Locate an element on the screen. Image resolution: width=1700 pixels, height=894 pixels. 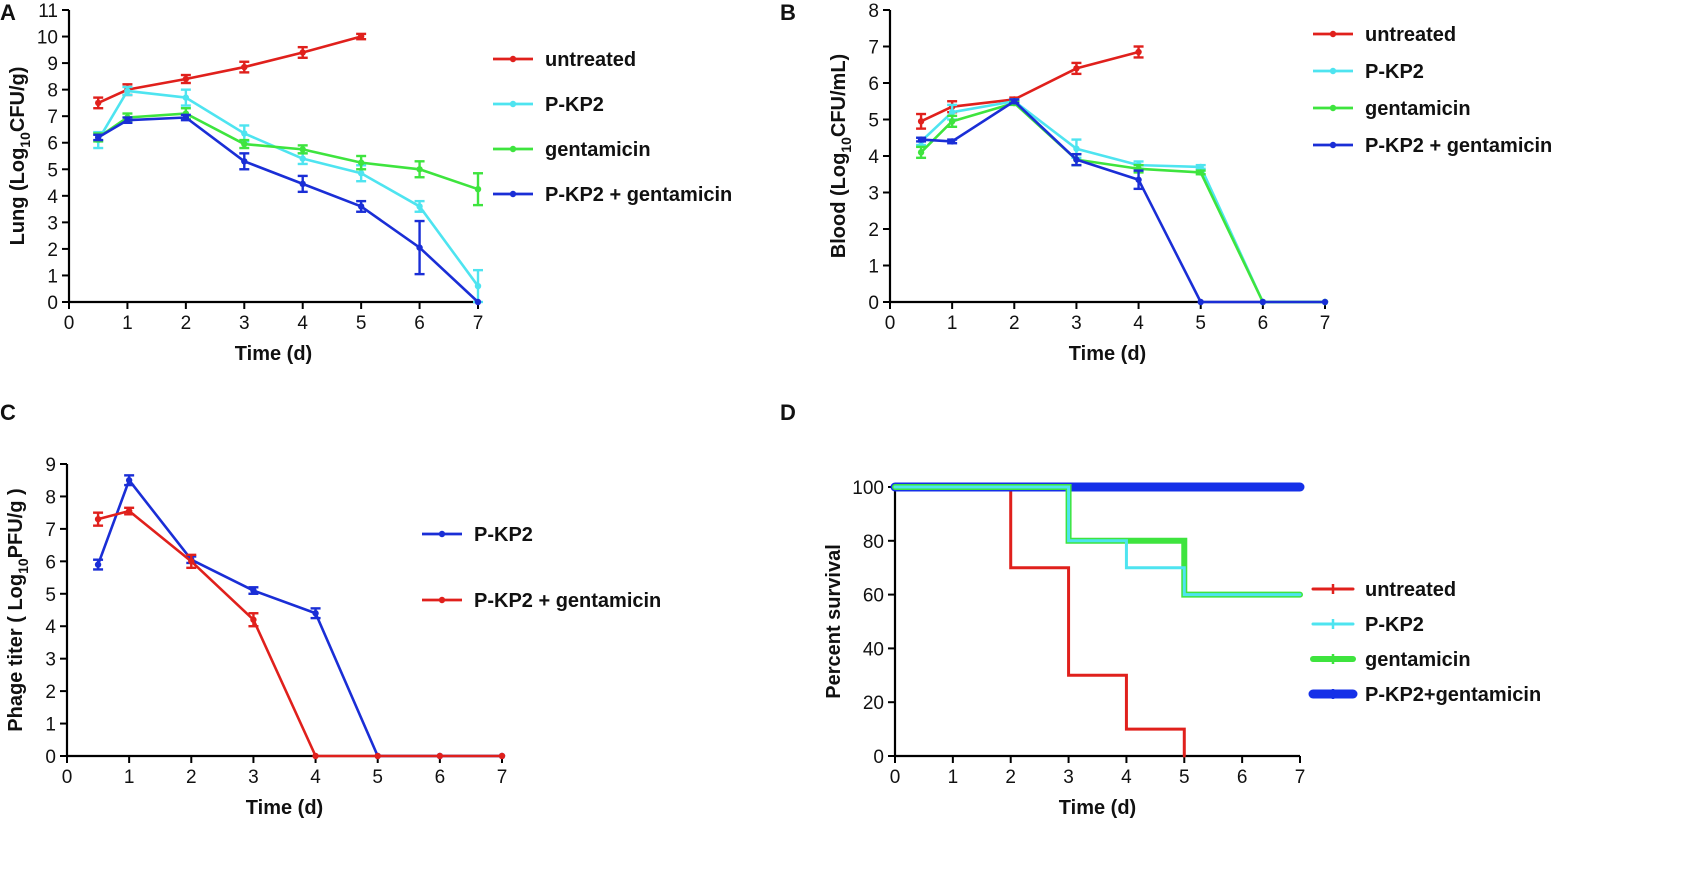
y-tick-label: 10 is located at coordinates (47, 38).